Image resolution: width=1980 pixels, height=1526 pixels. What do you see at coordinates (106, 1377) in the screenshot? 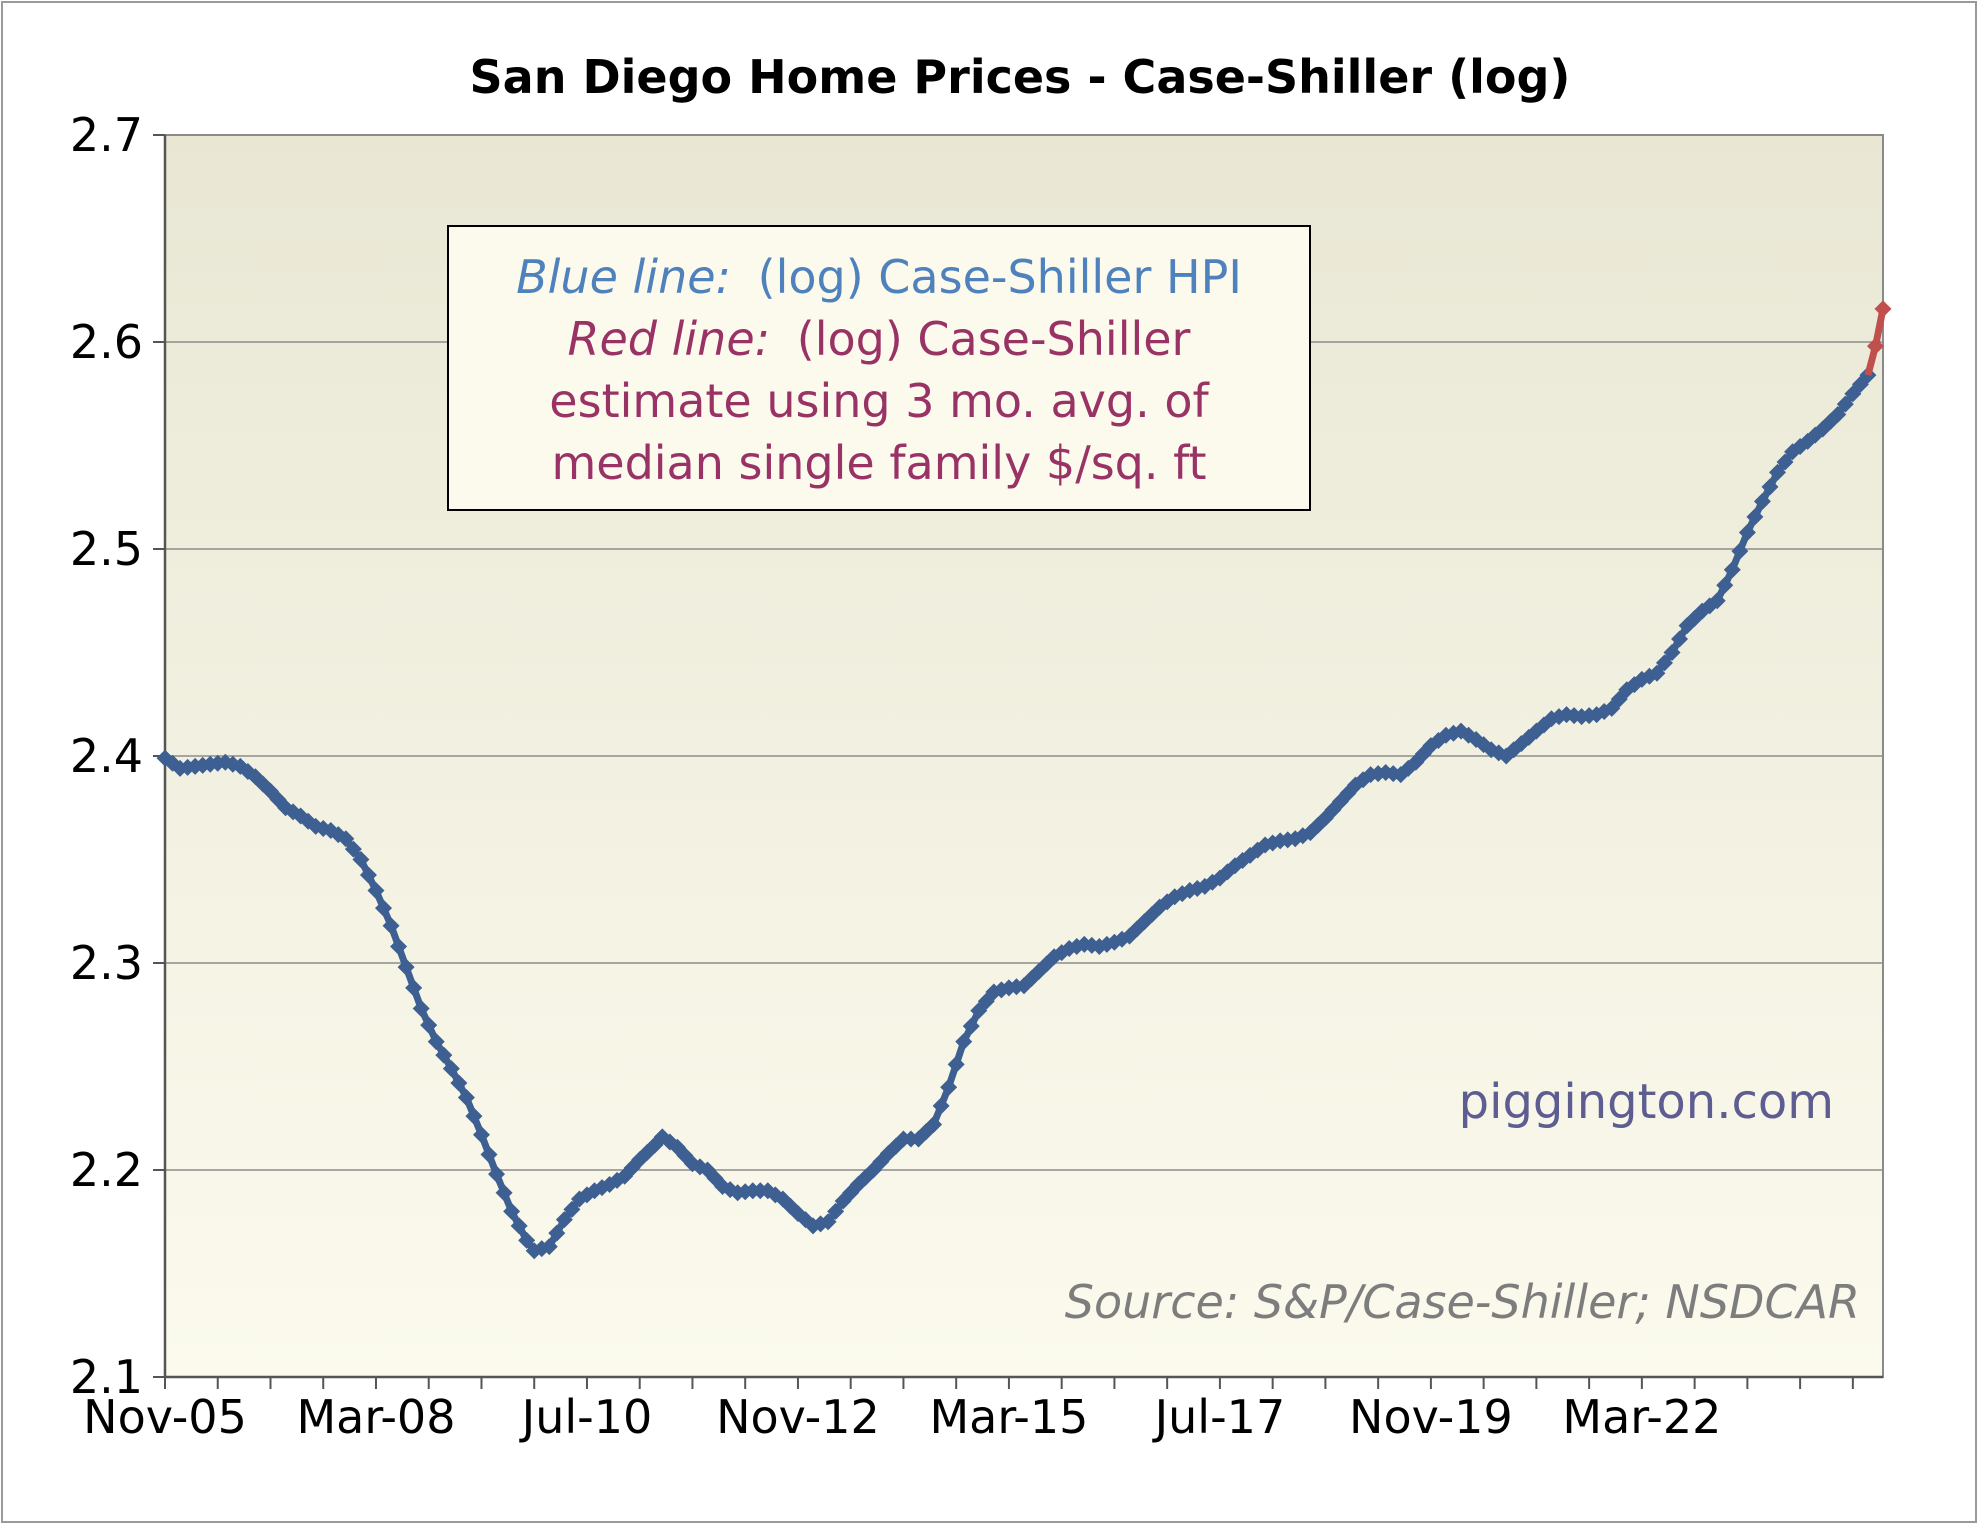
I see `y-tick-label: 2.1` at bounding box center [106, 1377].